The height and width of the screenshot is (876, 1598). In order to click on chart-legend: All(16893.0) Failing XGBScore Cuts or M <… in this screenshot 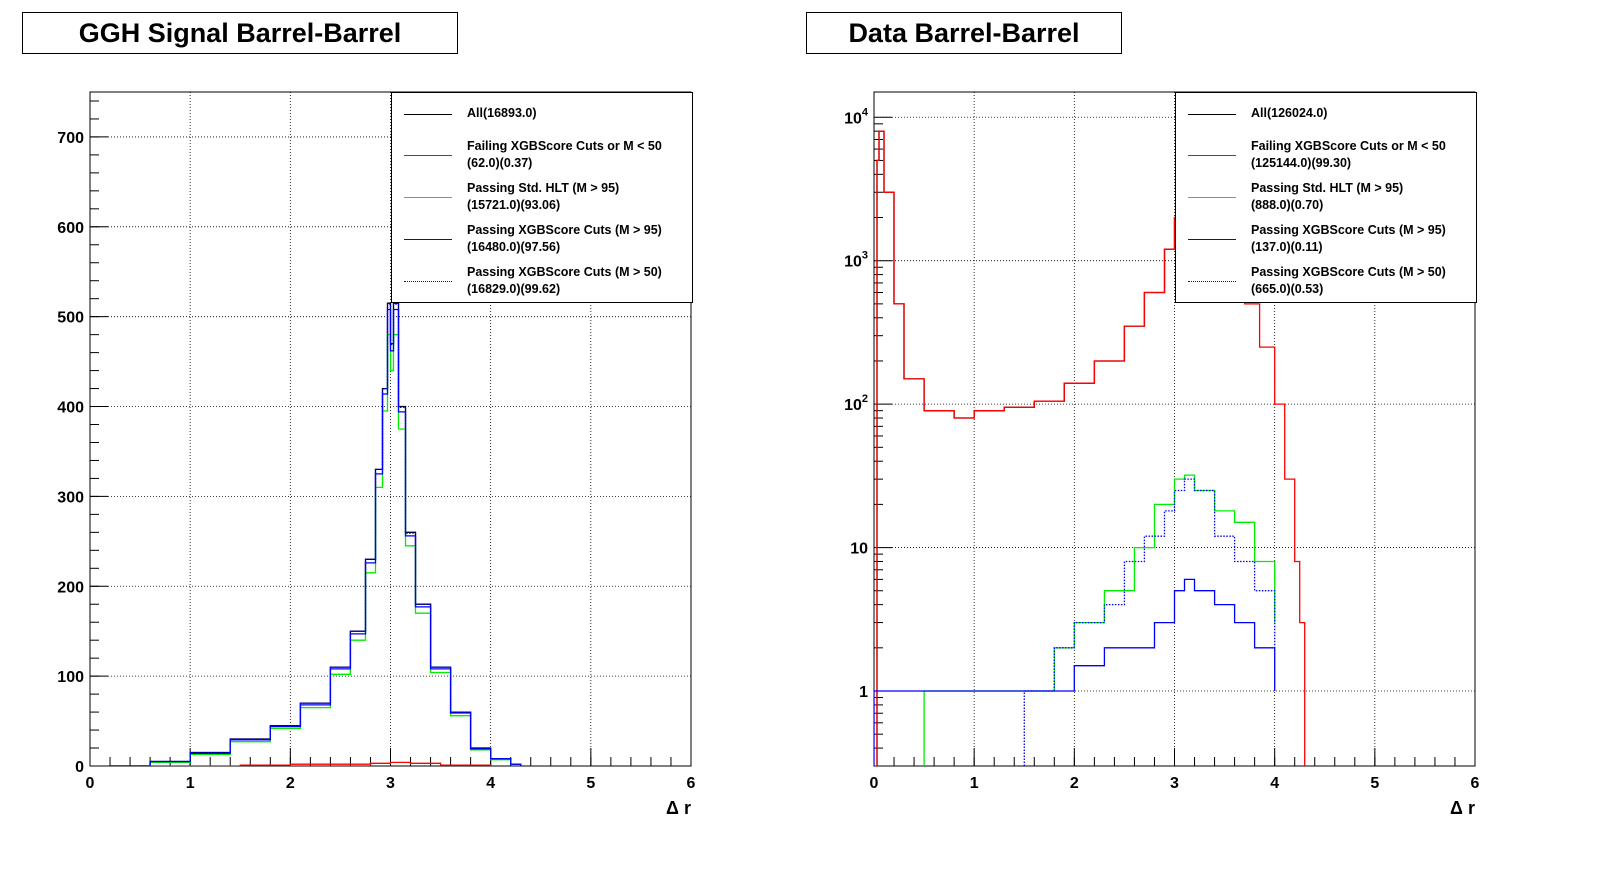, I will do `click(542, 197)`.